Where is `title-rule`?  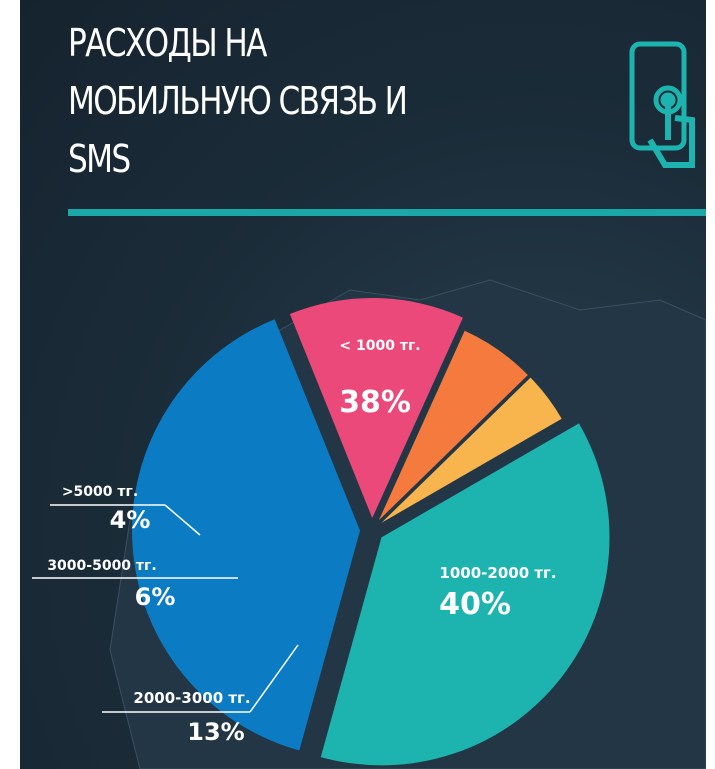 title-rule is located at coordinates (387, 212).